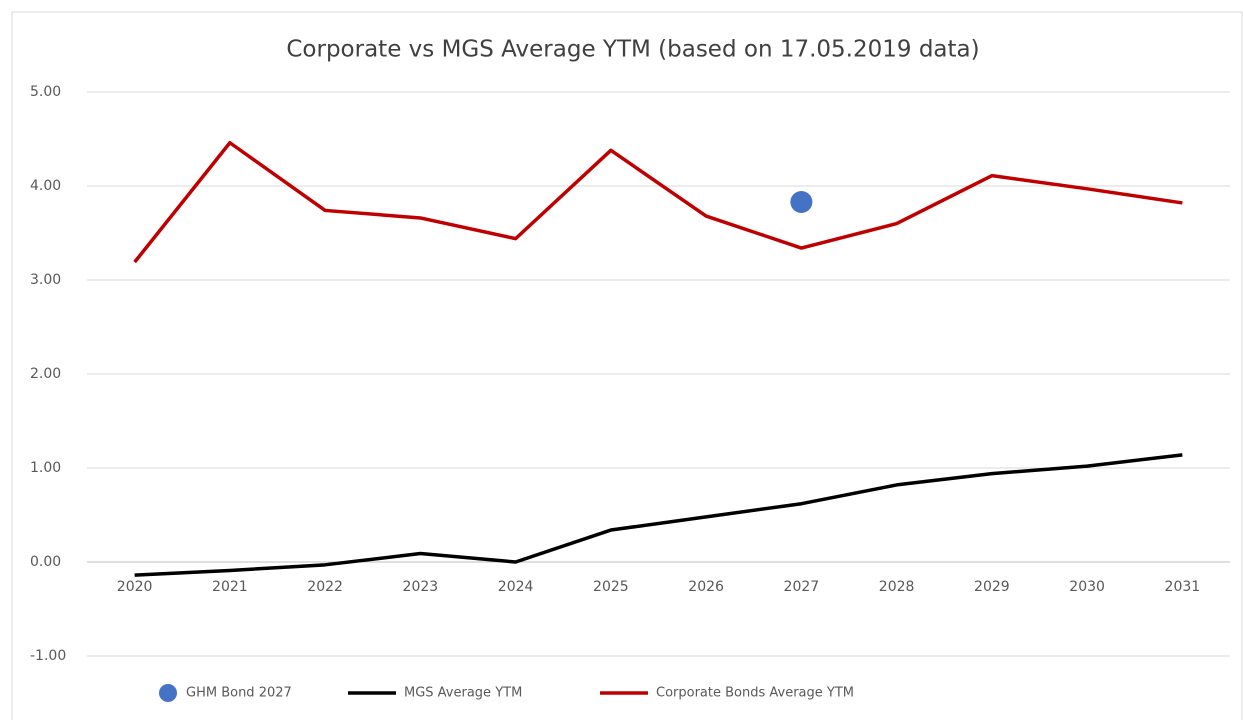  Describe the element at coordinates (45, 92) in the screenshot. I see `y-tick-label: 5.00` at that location.